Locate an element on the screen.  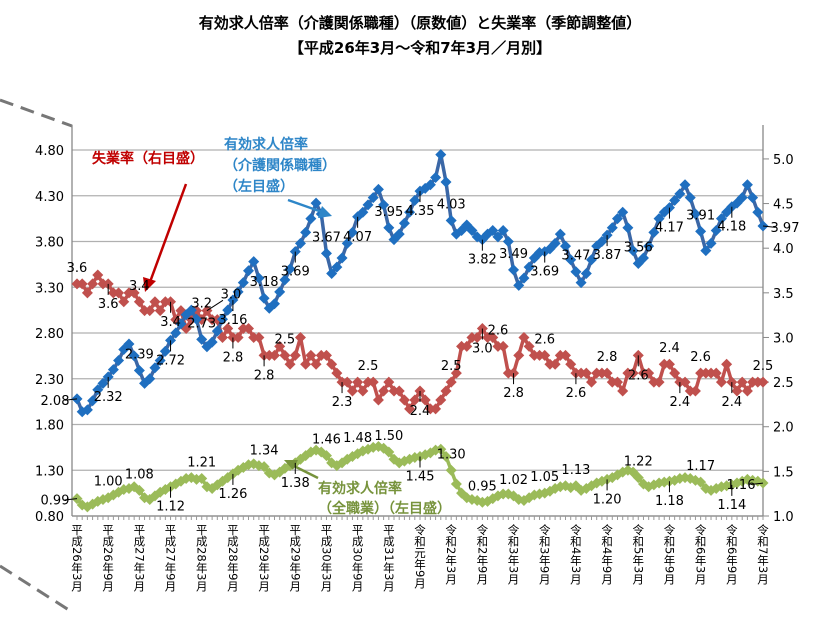
x-tick-label: 平成30年3月 is located at coordinates (326, 558).